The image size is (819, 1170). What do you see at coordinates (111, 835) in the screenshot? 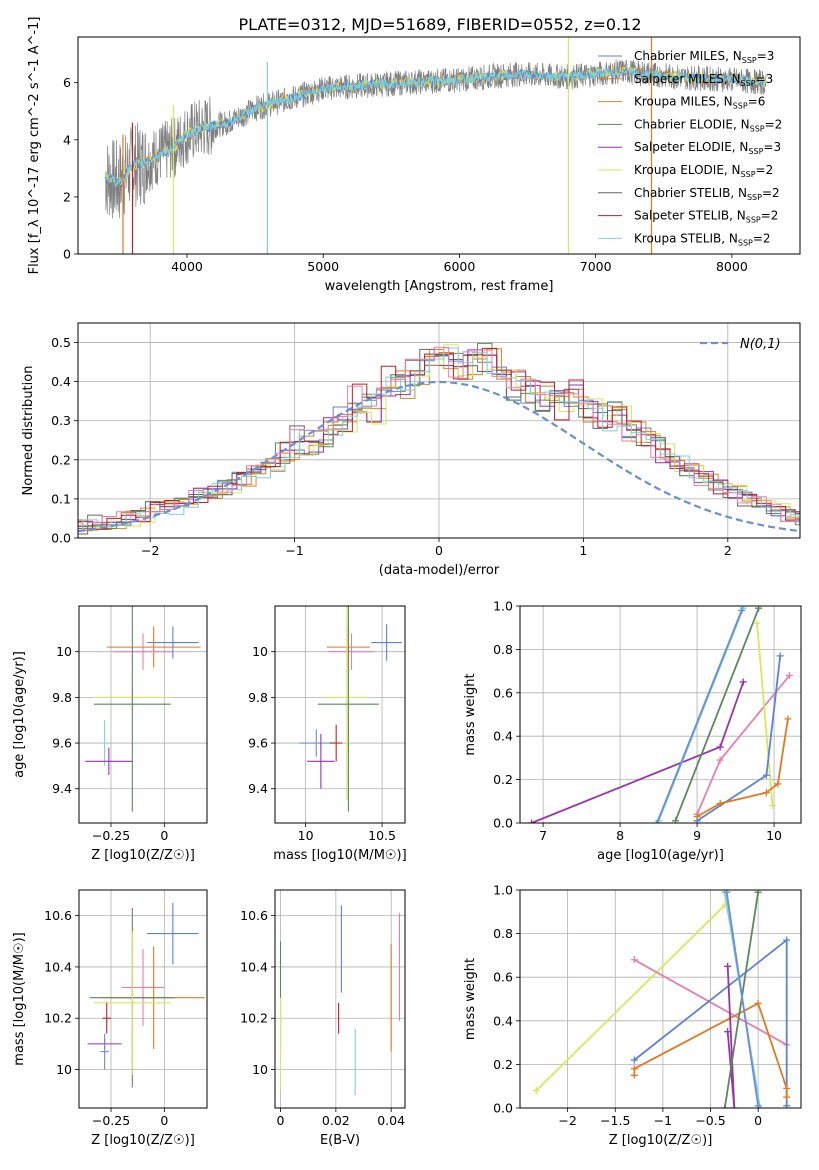
I see `x-tick-label: −0.25` at bounding box center [111, 835].